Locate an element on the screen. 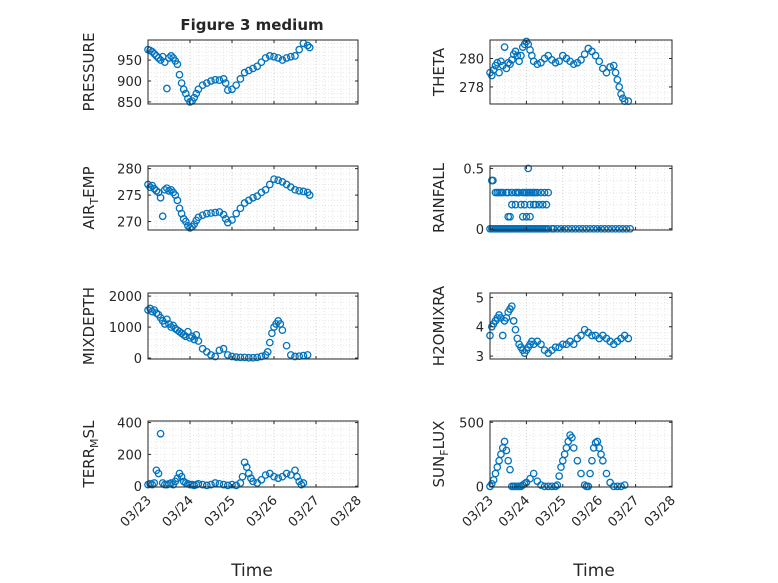 This screenshot has height=583, width=778. y-tick-label: 280 is located at coordinates (471, 59).